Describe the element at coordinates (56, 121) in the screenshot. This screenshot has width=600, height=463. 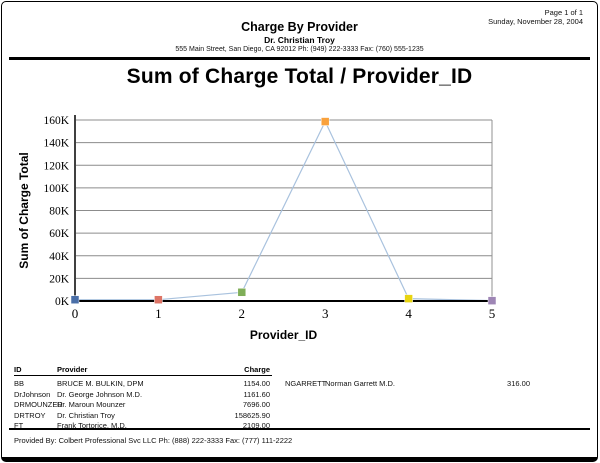
I see `y-tick-label: 160K` at that location.